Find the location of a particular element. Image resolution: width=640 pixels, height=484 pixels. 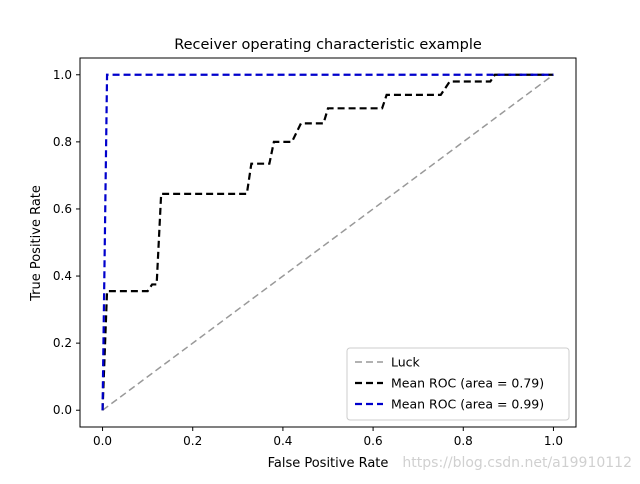

legend-label: Mean ROC (area = 0.79) is located at coordinates (467, 383).